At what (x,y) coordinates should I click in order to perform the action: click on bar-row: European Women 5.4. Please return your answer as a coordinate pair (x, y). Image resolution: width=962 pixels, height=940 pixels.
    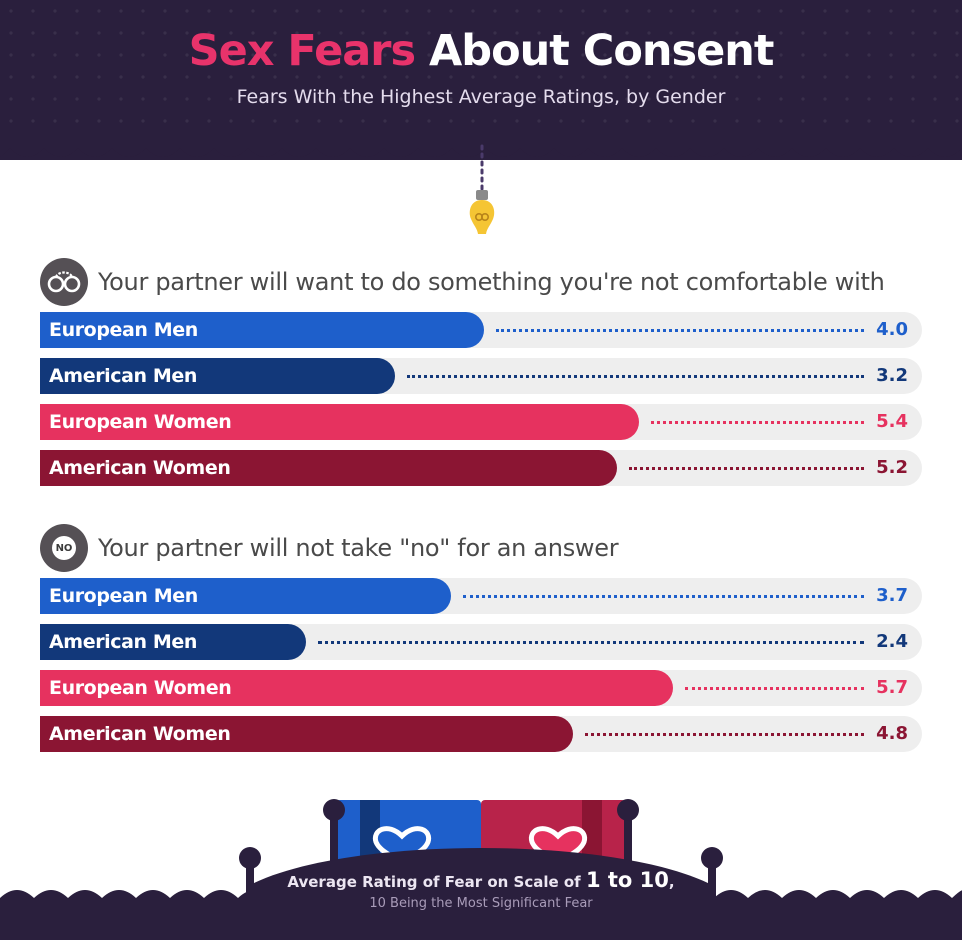
    Looking at the image, I should click on (481, 422).